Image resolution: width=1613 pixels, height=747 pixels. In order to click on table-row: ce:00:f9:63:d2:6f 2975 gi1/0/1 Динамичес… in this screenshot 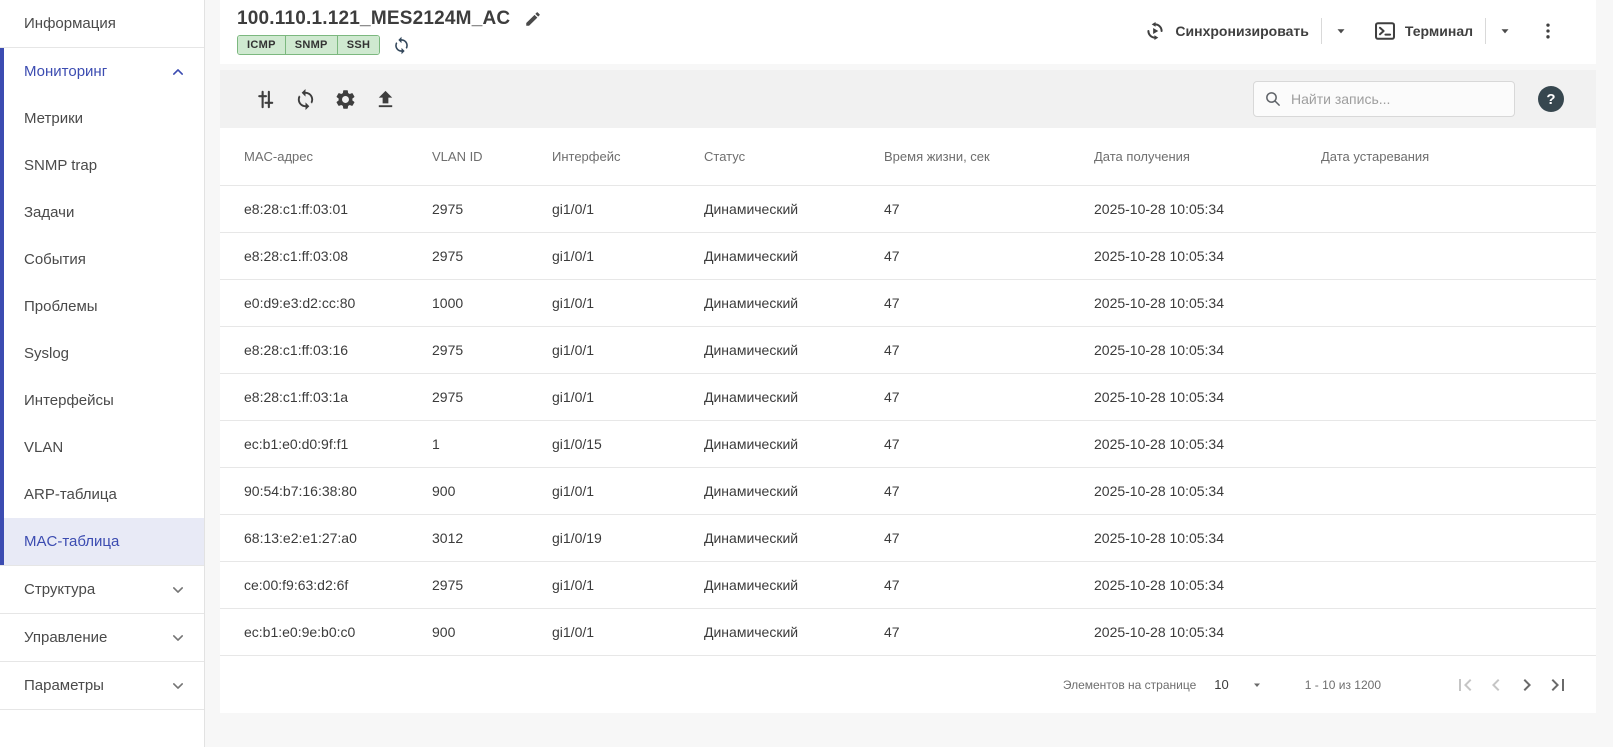, I will do `click(908, 584)`.